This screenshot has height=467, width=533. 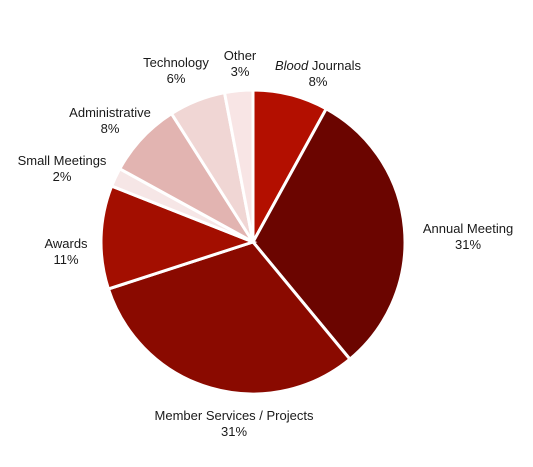 I want to click on pie-slice-other, so click(x=238, y=165).